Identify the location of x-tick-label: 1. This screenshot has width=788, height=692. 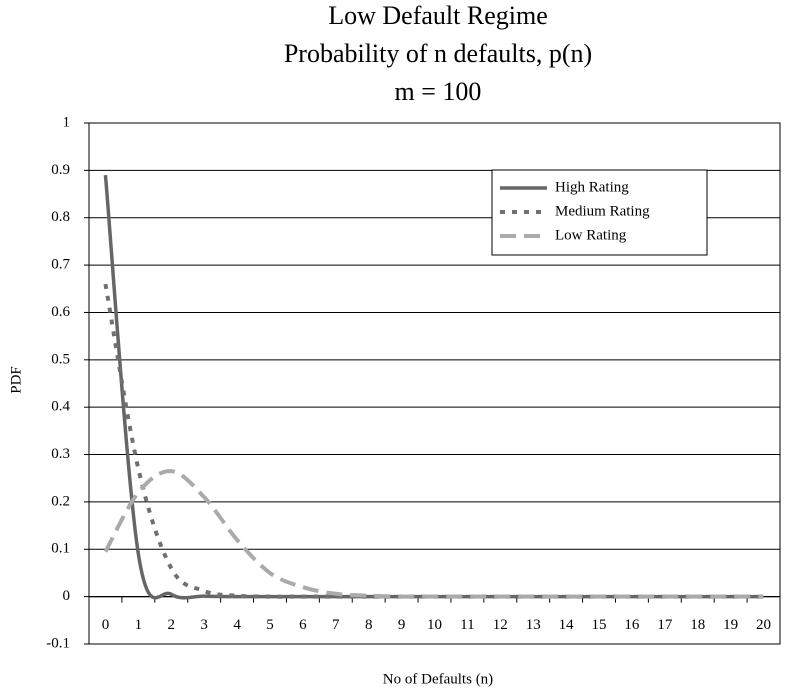
(139, 625).